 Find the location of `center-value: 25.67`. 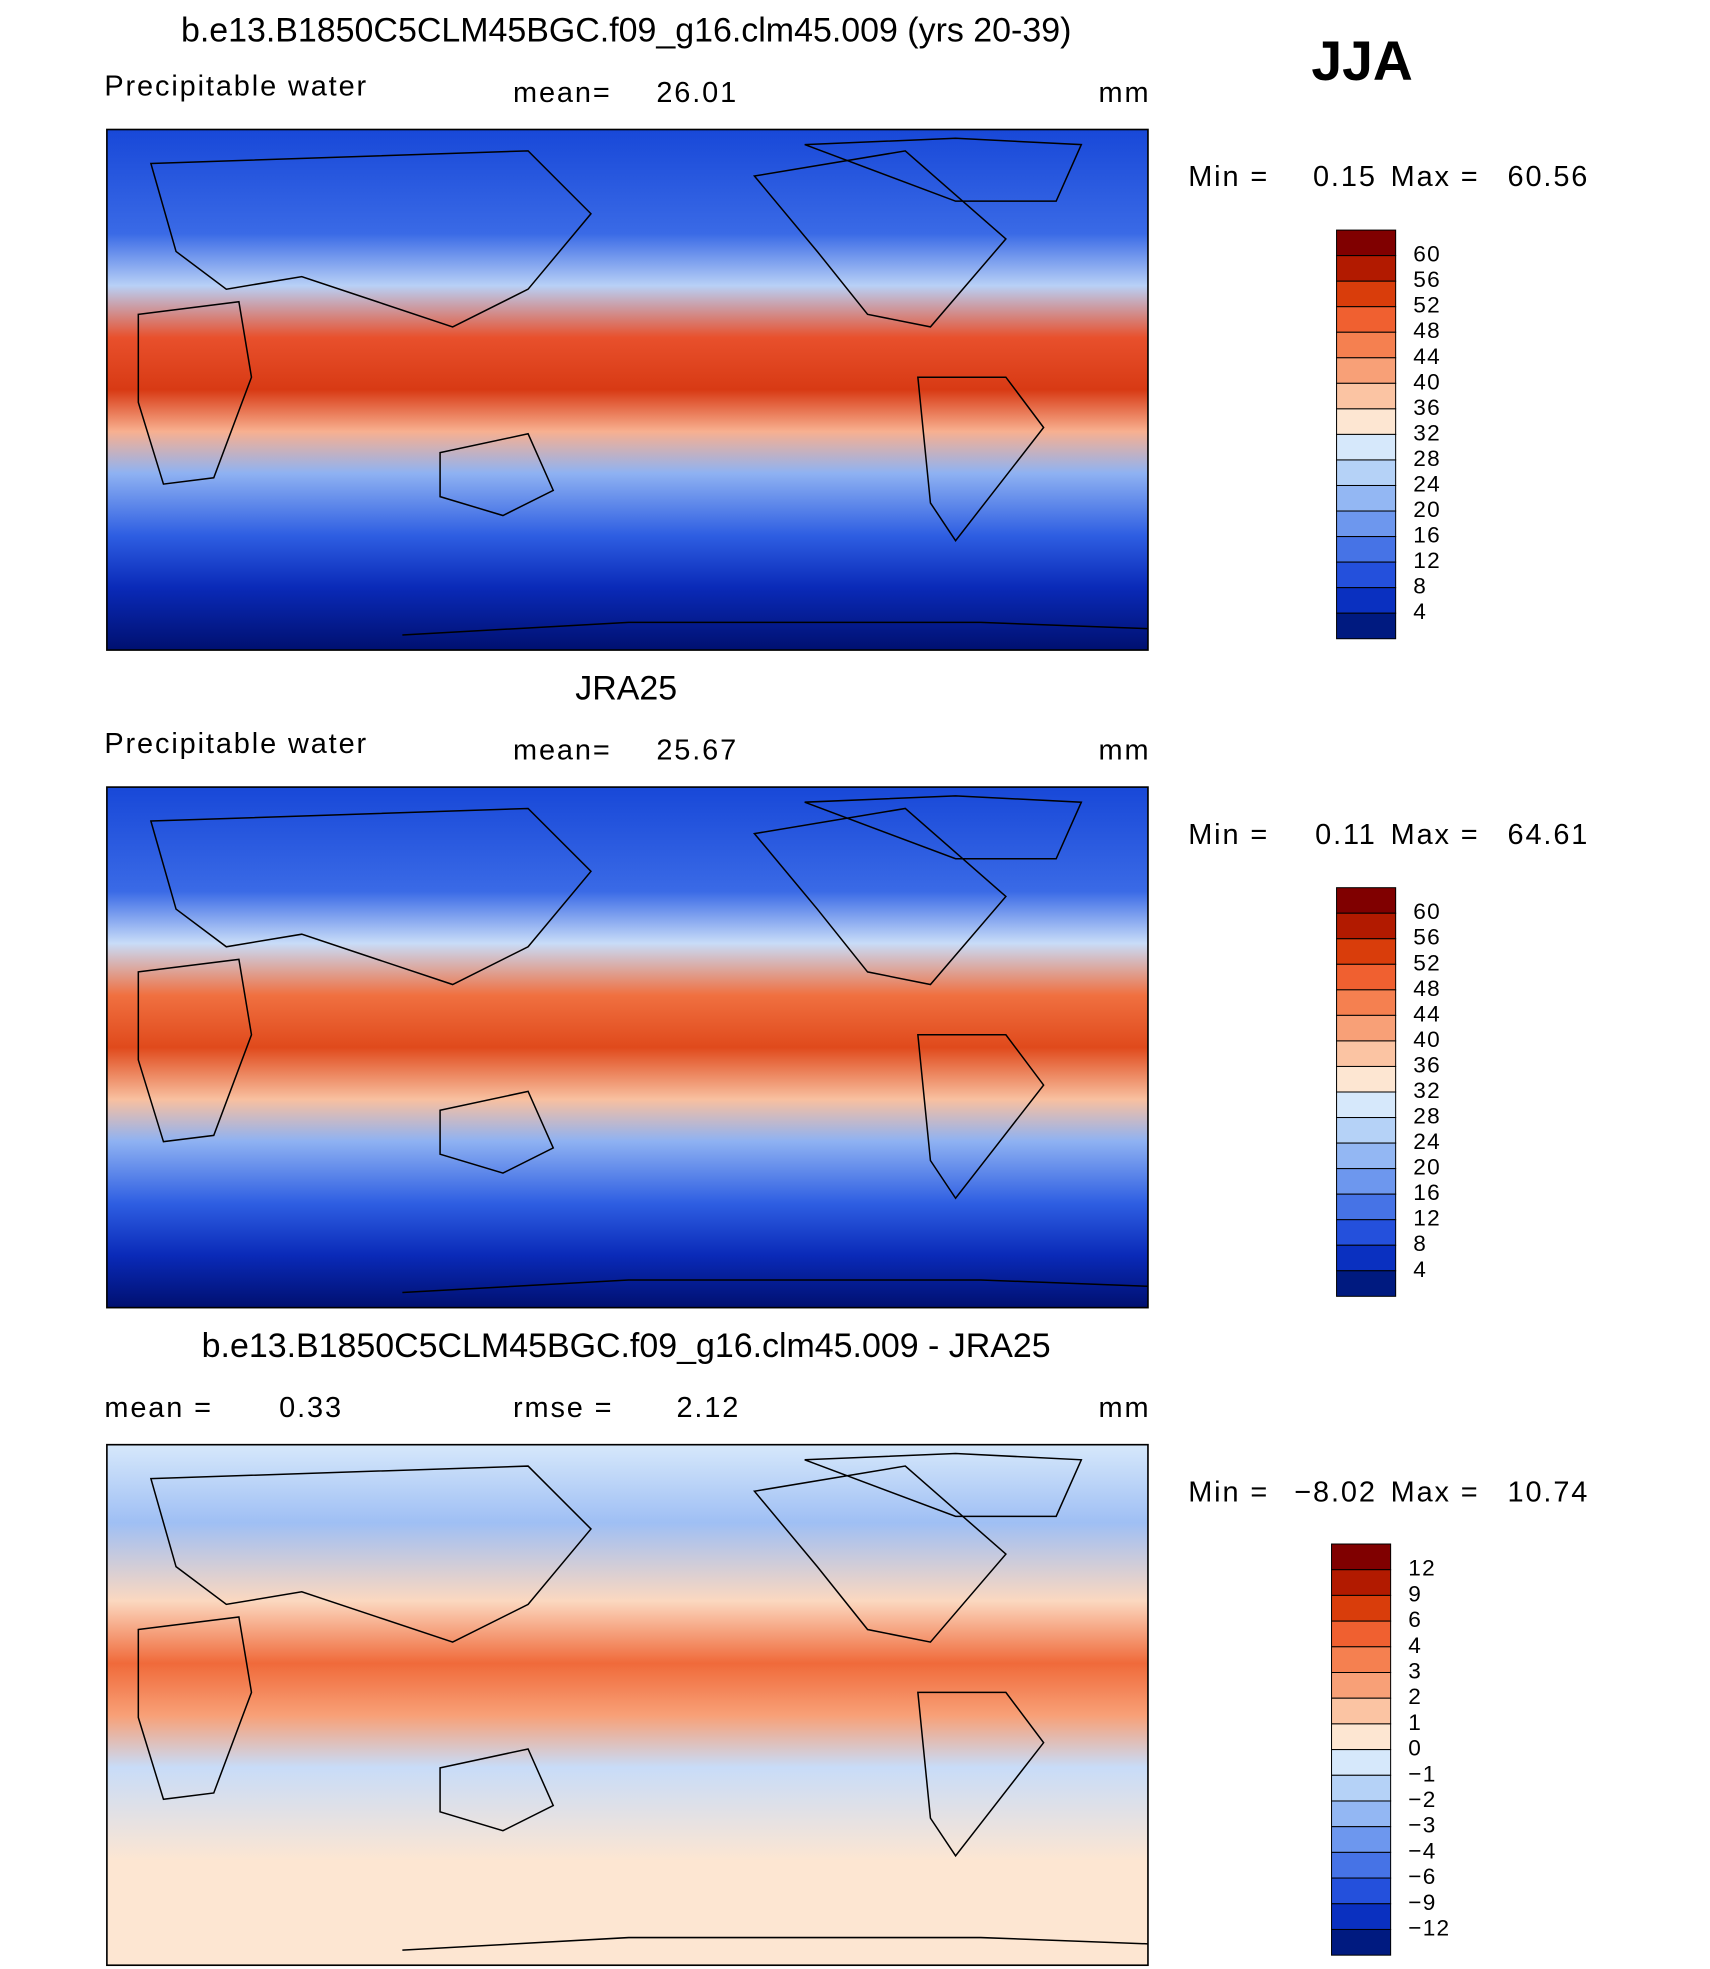

center-value: 25.67 is located at coordinates (697, 751).